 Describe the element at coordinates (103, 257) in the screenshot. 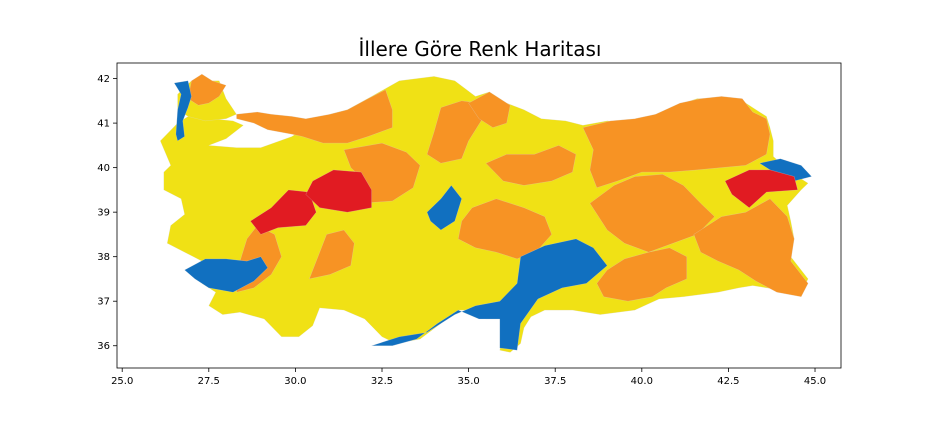

I see `y-tick-label: 38` at that location.